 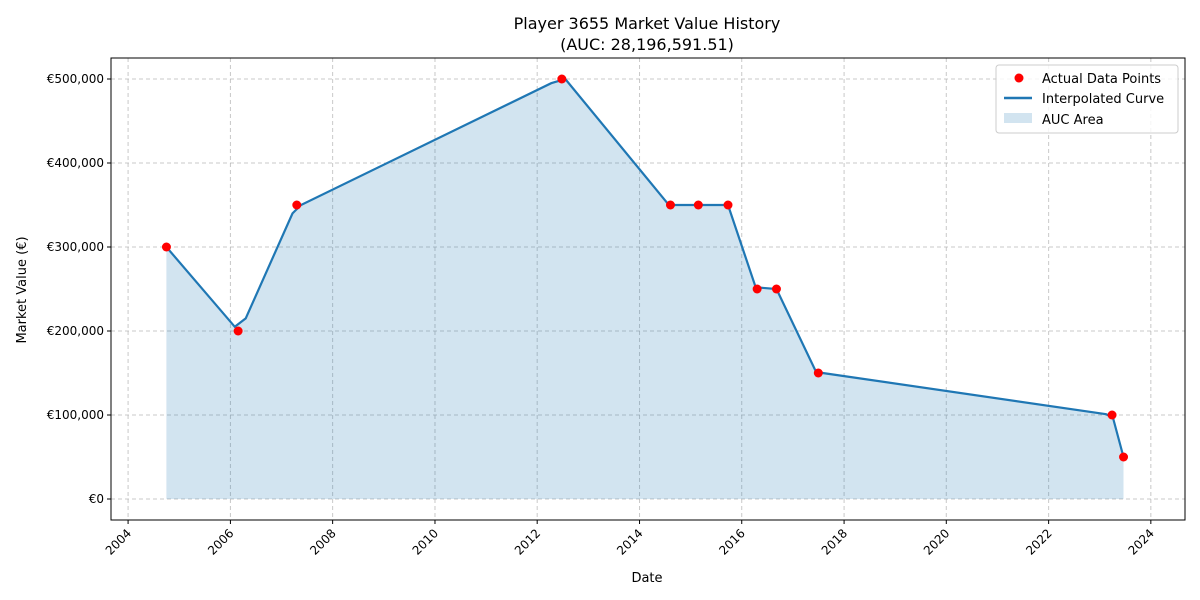 I want to click on legend-label-auc-area: AUC Area, so click(x=1073, y=120).